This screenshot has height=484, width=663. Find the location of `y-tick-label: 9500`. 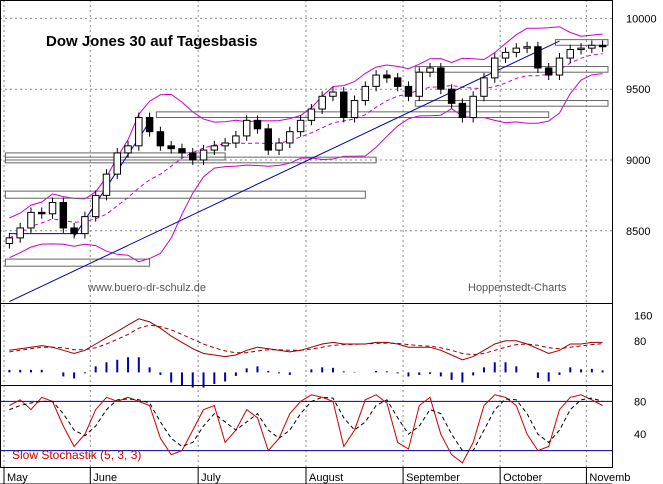

y-tick-label: 9500 is located at coordinates (638, 90).